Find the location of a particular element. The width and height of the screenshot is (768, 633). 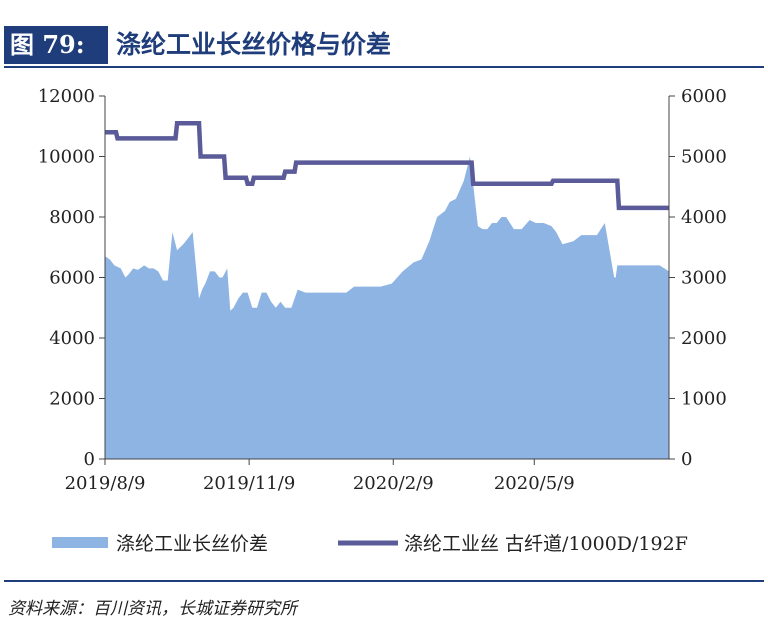

right-tick-label: 5000 is located at coordinates (704, 157).